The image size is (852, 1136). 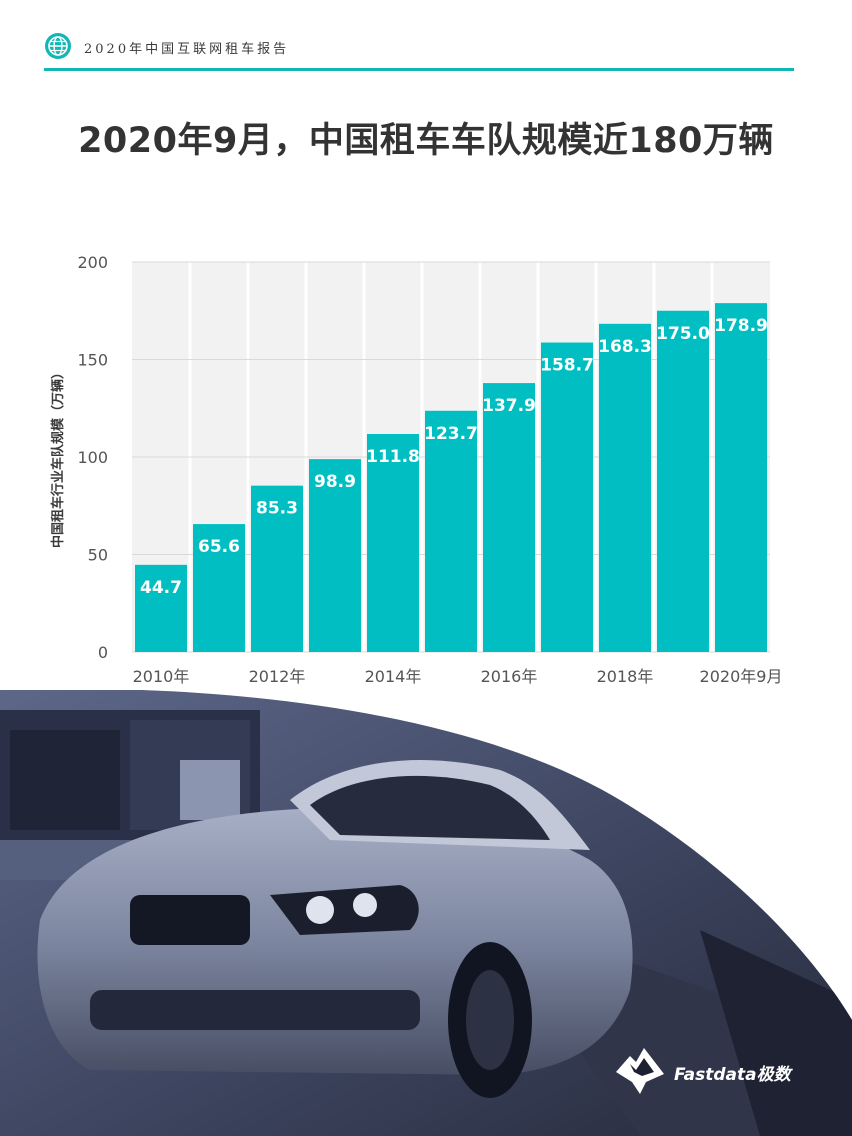 I want to click on bar-value-label: 111.8, so click(x=393, y=457).